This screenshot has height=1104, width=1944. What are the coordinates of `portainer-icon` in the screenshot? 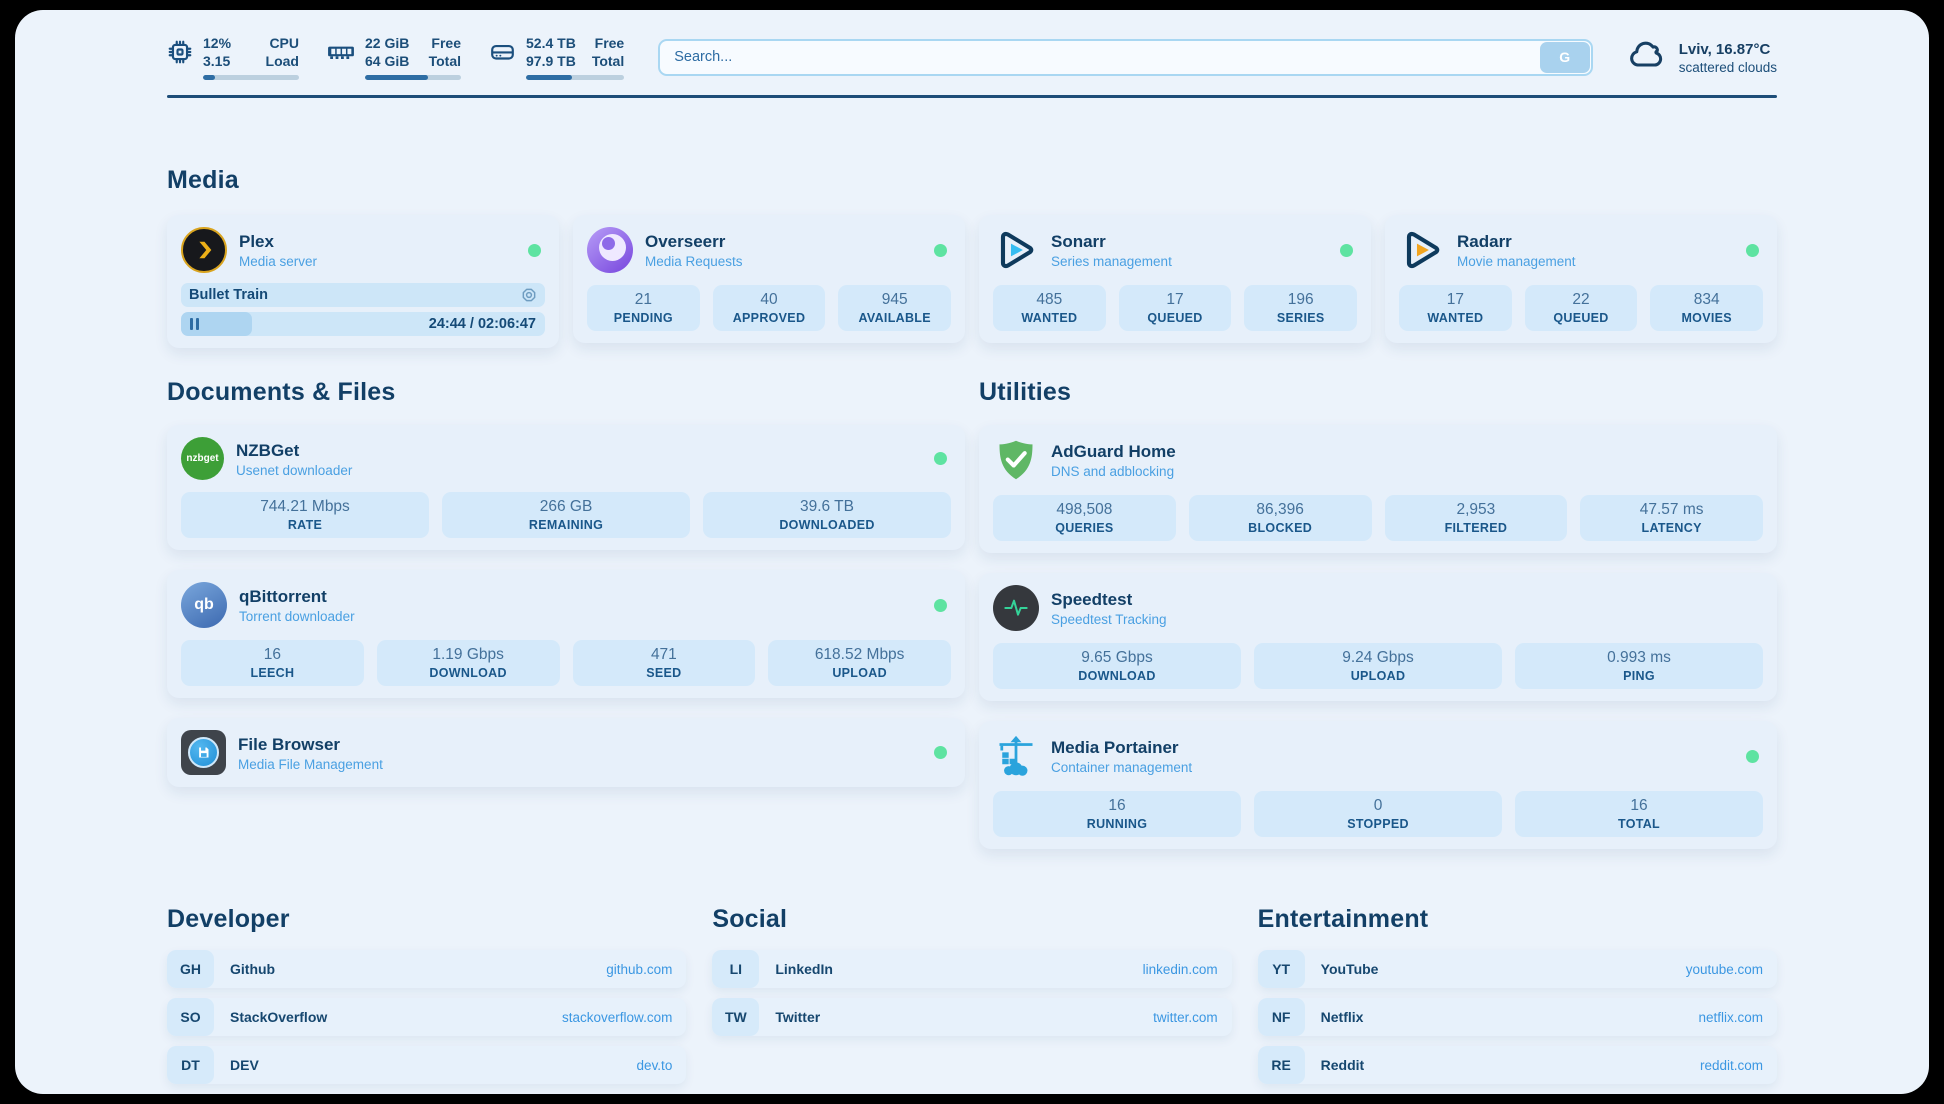 It's located at (1016, 756).